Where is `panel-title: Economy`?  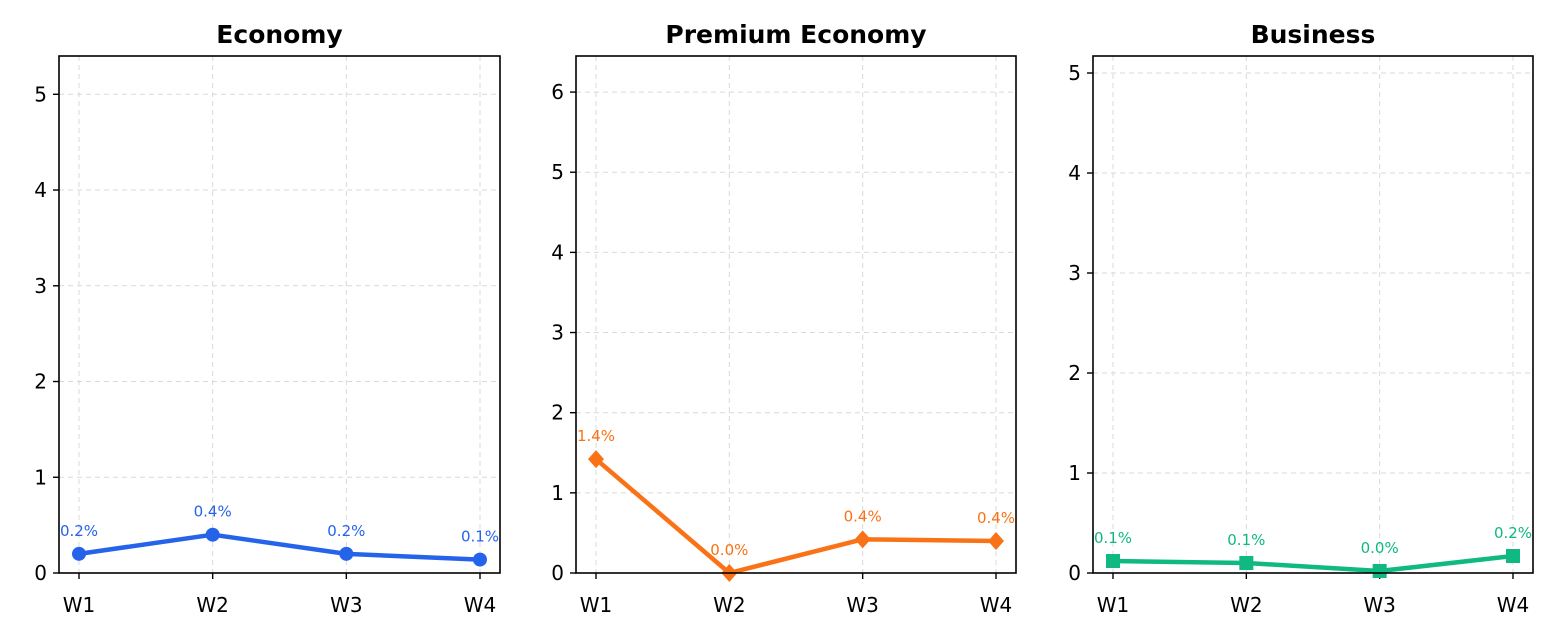
panel-title: Economy is located at coordinates (279, 34).